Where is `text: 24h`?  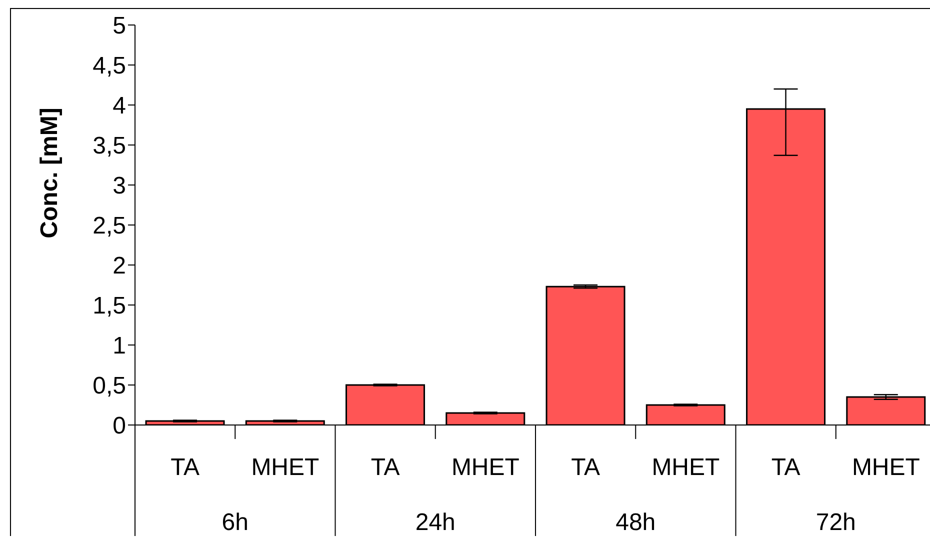 text: 24h is located at coordinates (435, 522).